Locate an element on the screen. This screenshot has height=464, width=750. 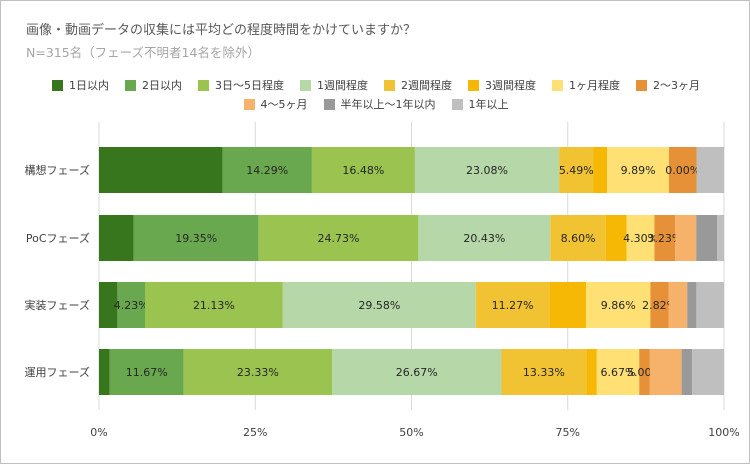
data-label: 23.08% is located at coordinates (487, 170).